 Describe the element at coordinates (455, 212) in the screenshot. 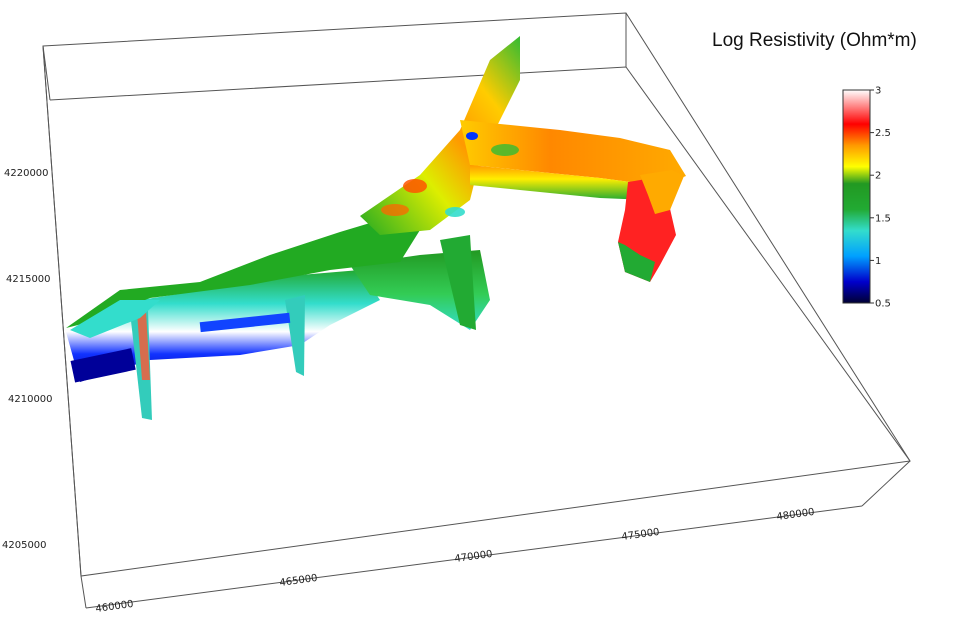

I see `cyan-spot` at that location.